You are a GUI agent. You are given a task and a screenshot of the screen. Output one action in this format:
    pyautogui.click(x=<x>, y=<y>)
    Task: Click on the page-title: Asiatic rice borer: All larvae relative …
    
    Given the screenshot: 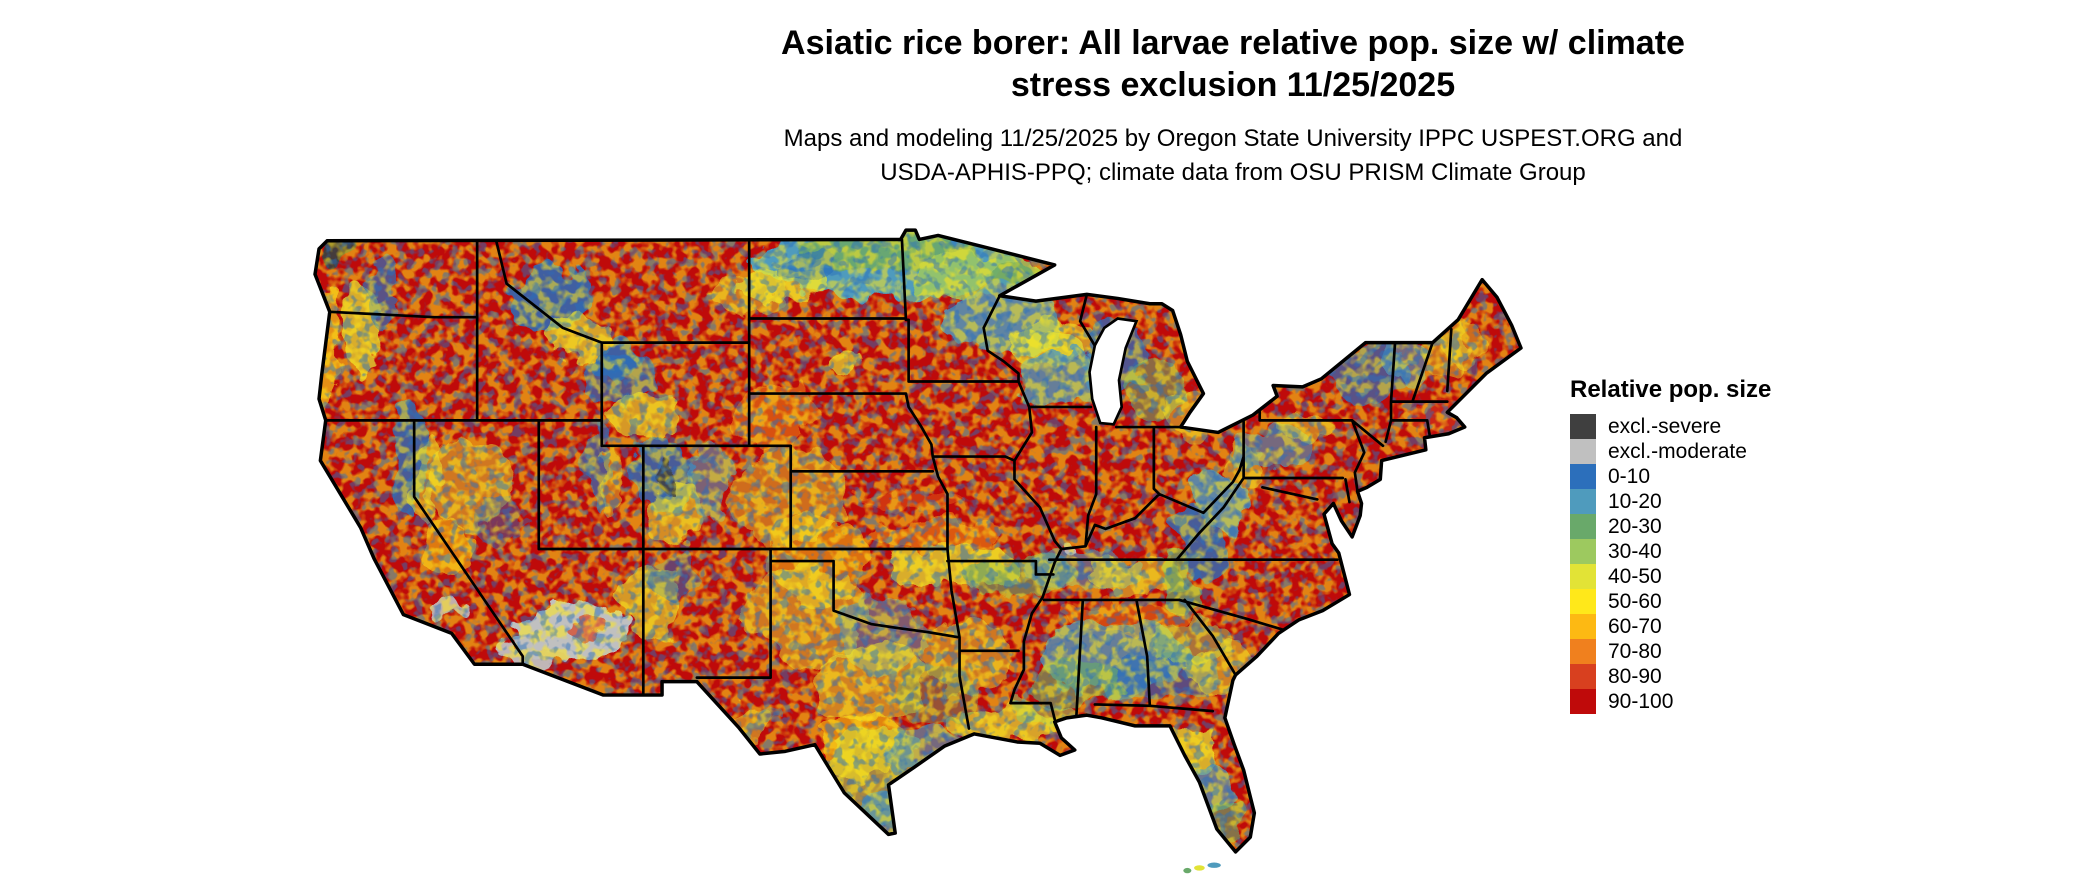 What is the action you would take?
    pyautogui.click(x=1233, y=64)
    